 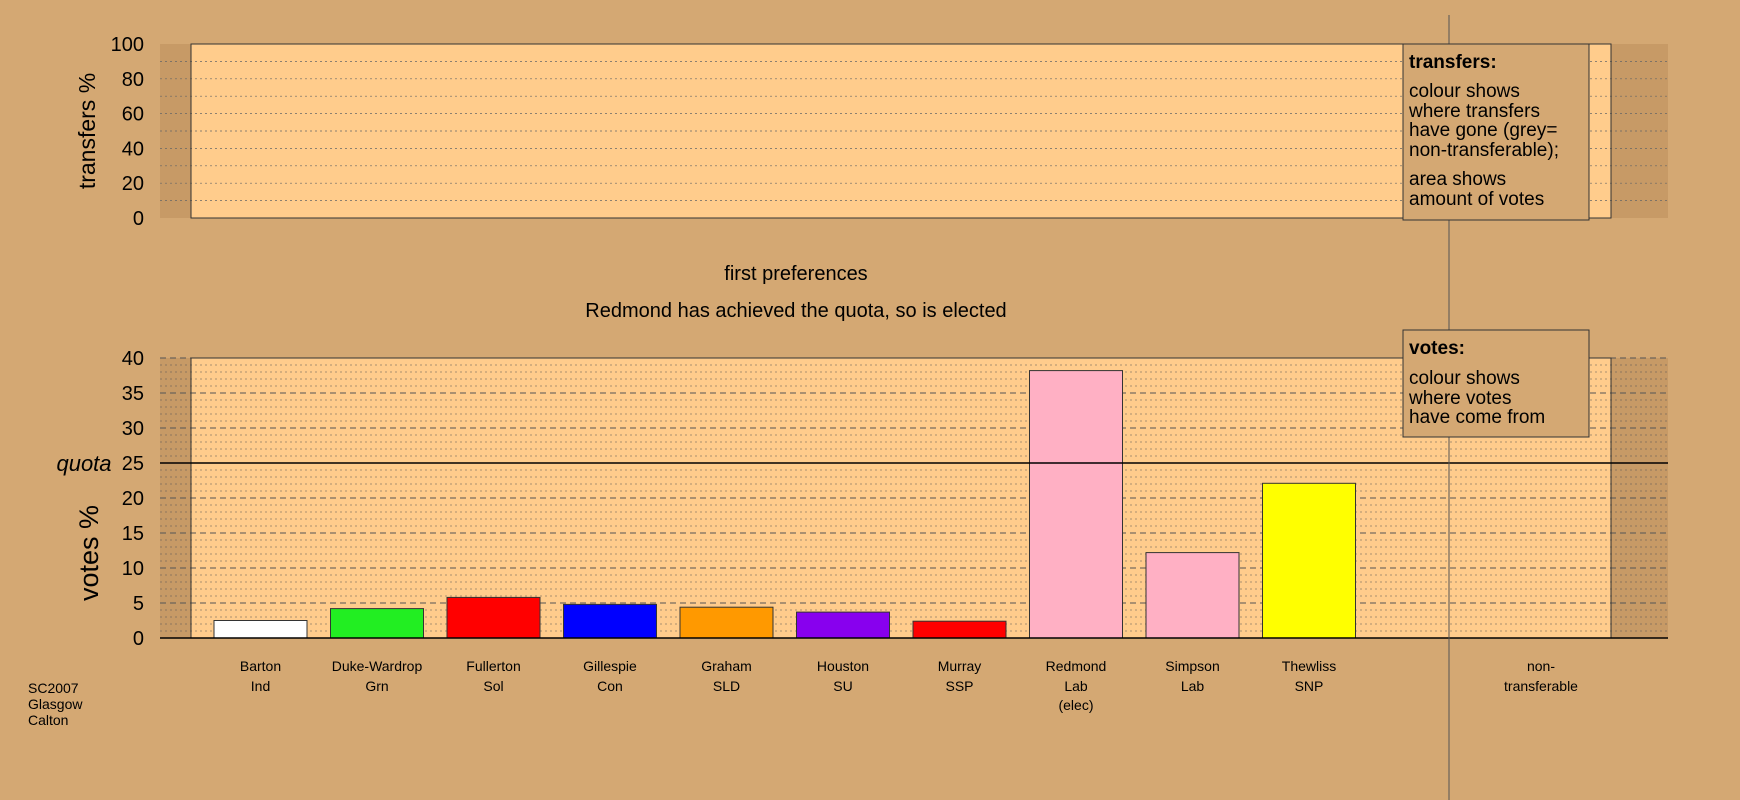 What do you see at coordinates (127, 45) in the screenshot?
I see `transfers-tick-label: 100` at bounding box center [127, 45].